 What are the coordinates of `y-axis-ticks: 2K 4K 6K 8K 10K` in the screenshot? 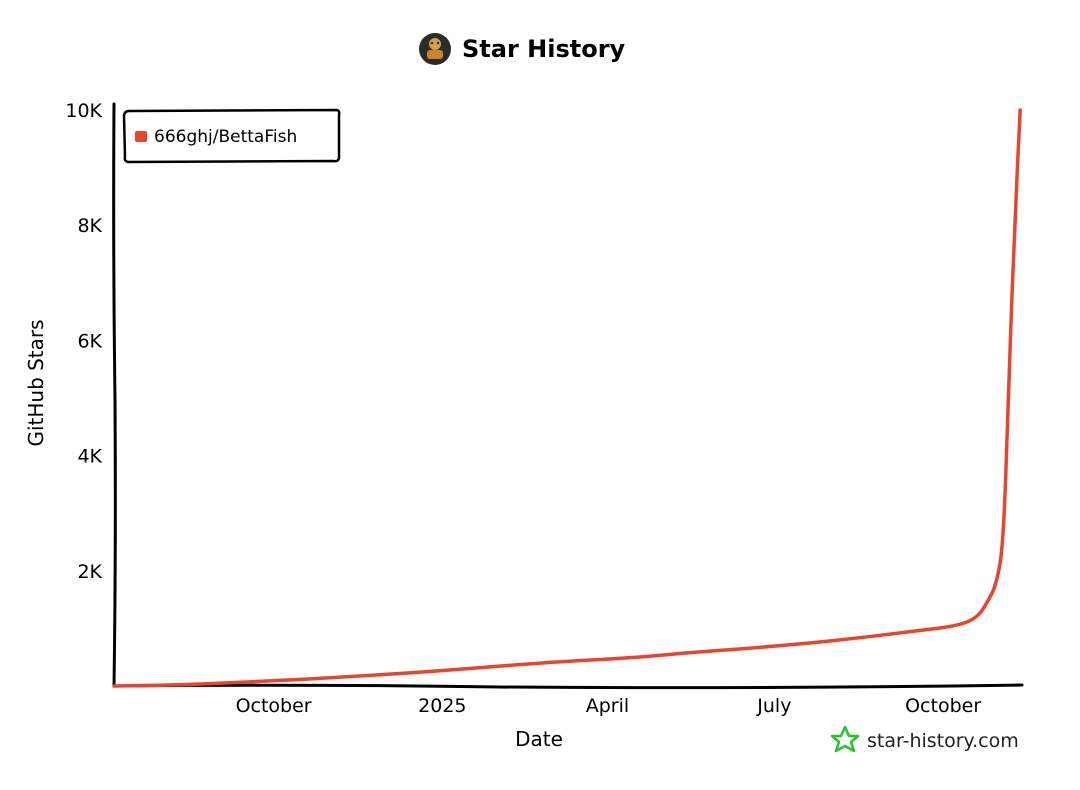 It's located at (83, 341).